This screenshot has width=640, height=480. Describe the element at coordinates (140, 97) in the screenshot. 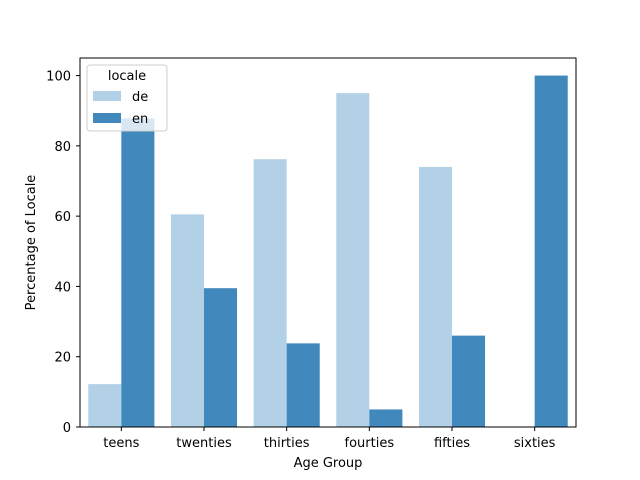

I see `legend-label-de: de` at that location.